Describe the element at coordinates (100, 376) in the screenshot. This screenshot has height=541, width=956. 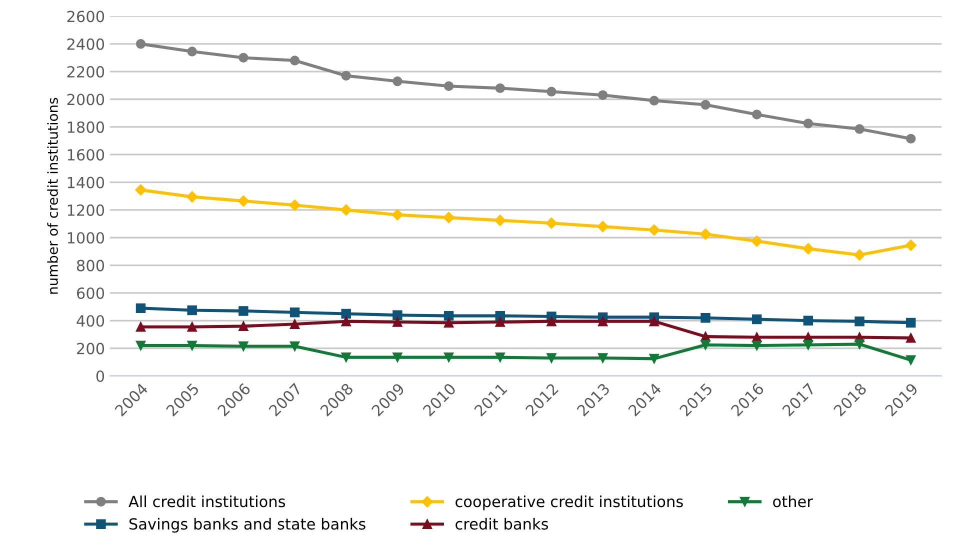
I see `y-tick-label: 0` at that location.